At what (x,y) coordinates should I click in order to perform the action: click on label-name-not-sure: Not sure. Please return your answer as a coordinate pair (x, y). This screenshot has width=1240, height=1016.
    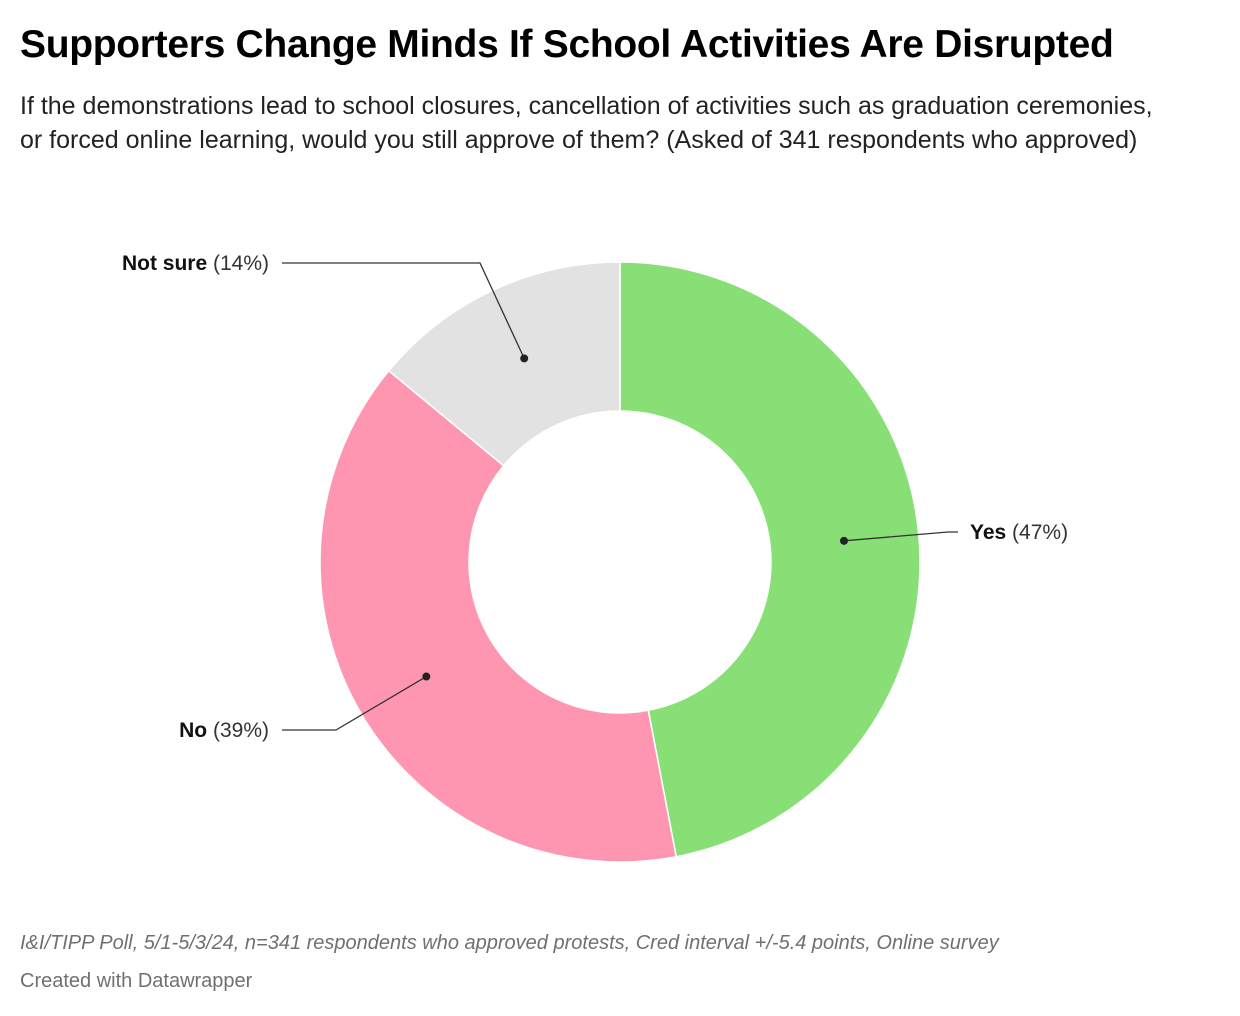
    Looking at the image, I should click on (164, 263).